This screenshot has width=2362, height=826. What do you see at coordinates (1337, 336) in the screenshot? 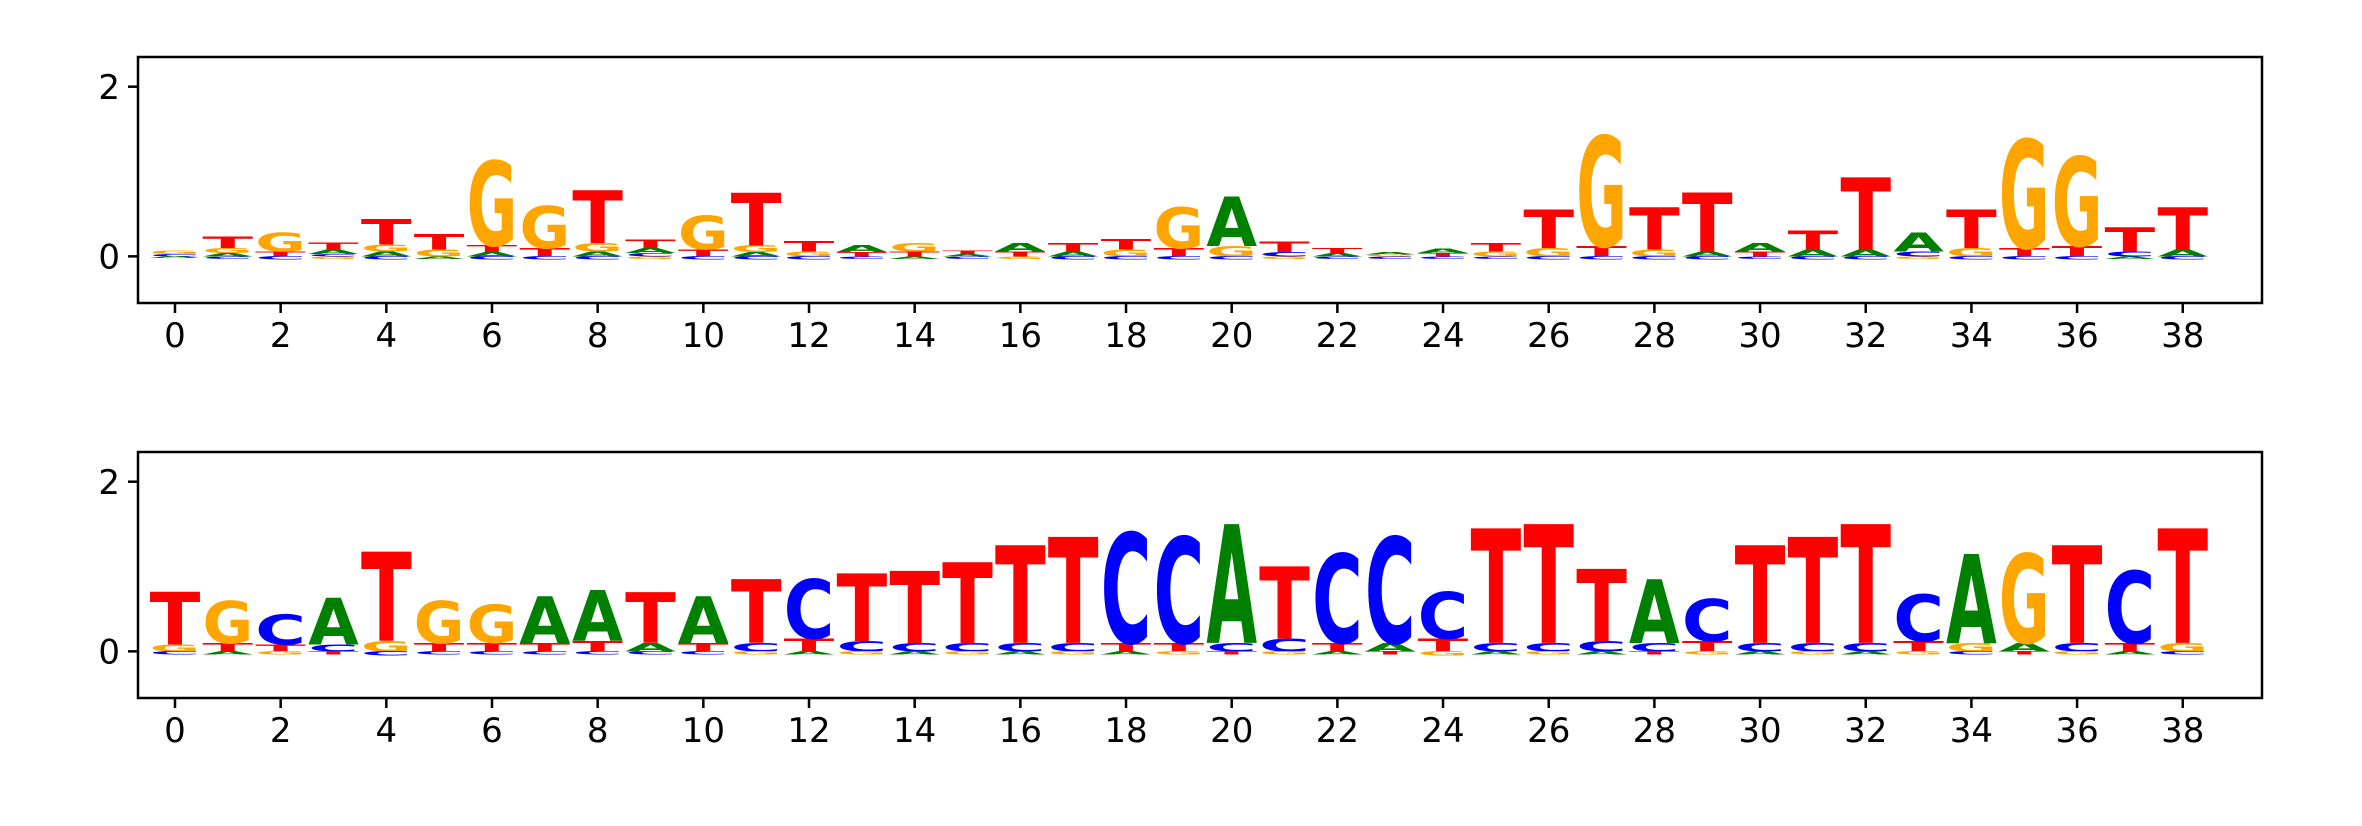
I see `x-tick-label: 22` at bounding box center [1337, 336].